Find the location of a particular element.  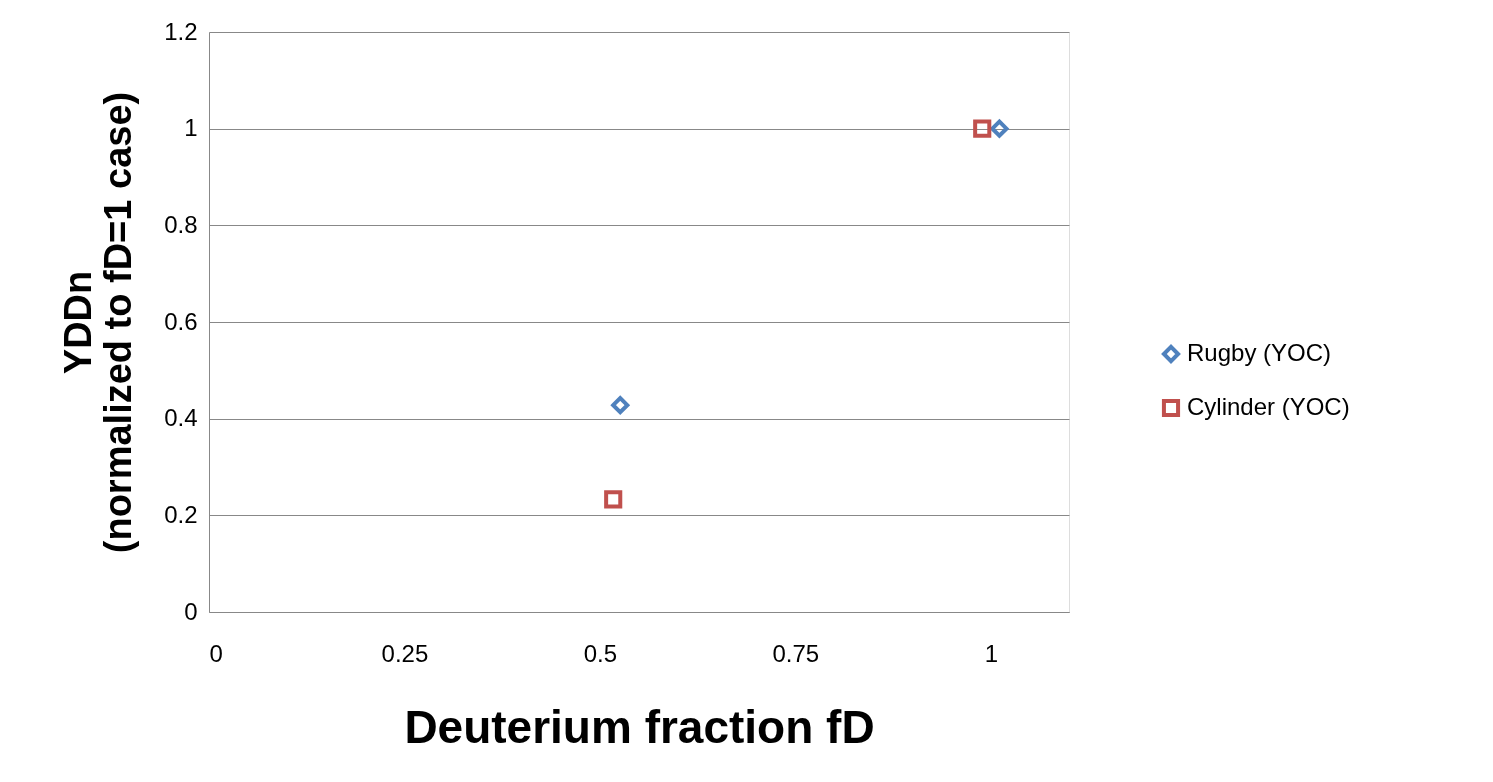

y-tick-label: 0 is located at coordinates (191, 611).